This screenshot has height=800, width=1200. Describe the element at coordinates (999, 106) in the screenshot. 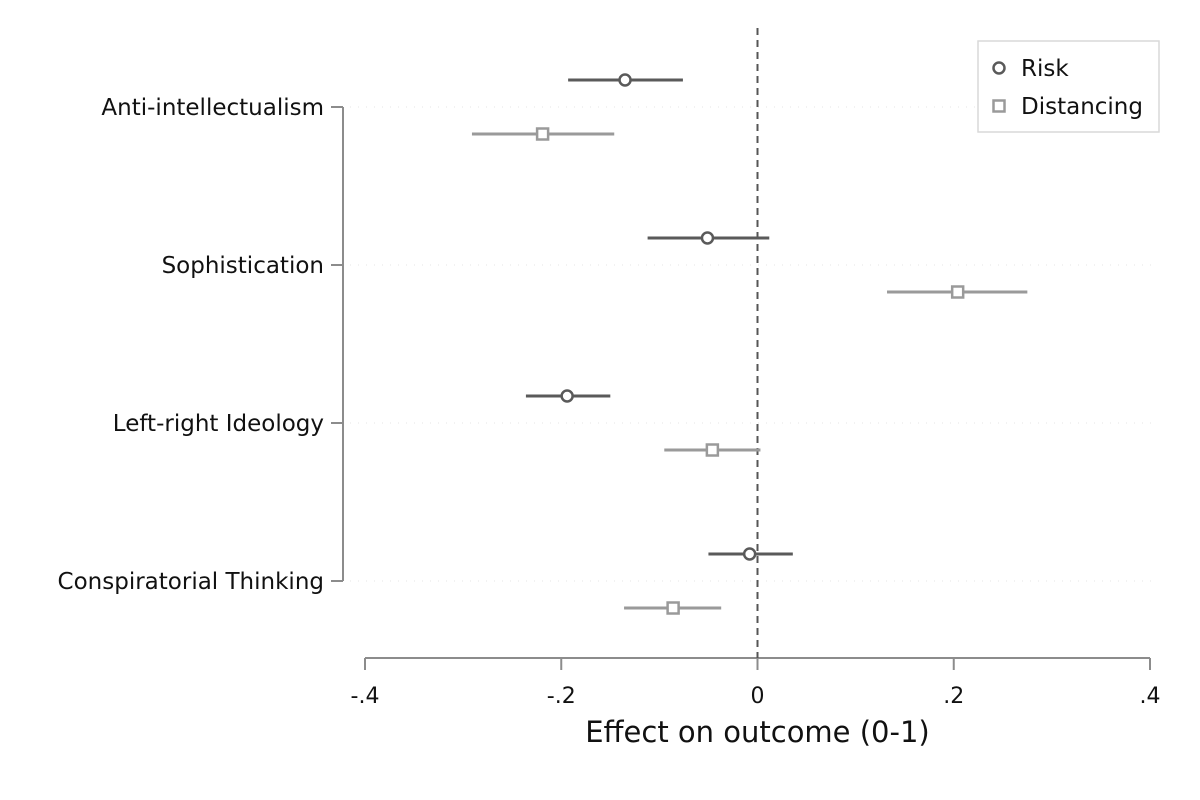

I see `legend-distancing-symbol` at that location.